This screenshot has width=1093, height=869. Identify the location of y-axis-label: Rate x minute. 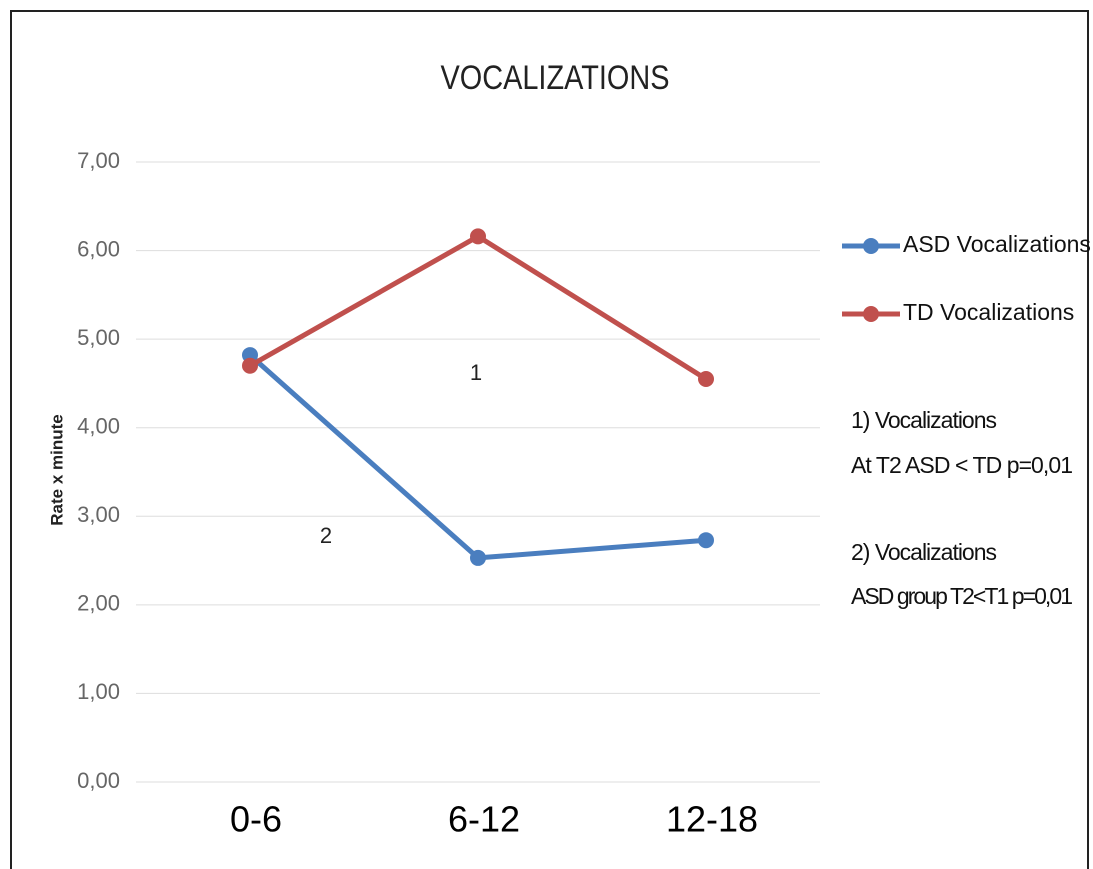
(56, 469).